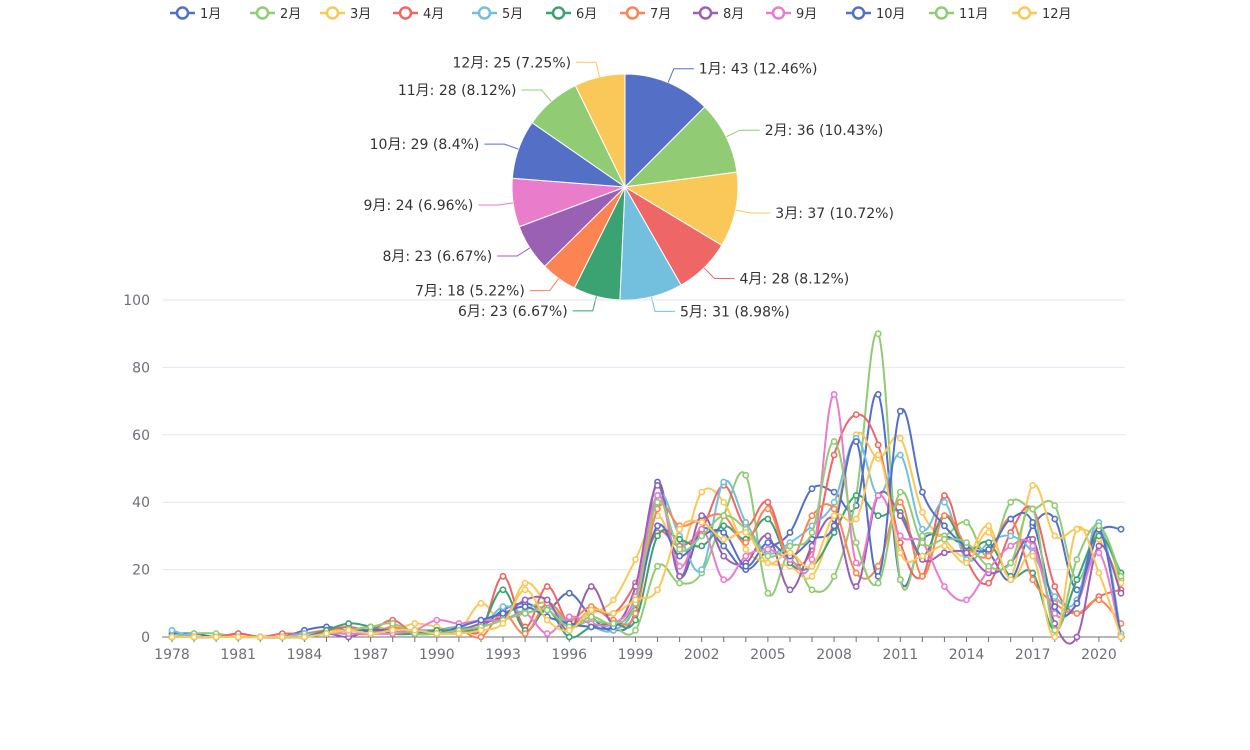 The width and height of the screenshot is (1250, 750). I want to click on legend-item: 7月, so click(645, 14).